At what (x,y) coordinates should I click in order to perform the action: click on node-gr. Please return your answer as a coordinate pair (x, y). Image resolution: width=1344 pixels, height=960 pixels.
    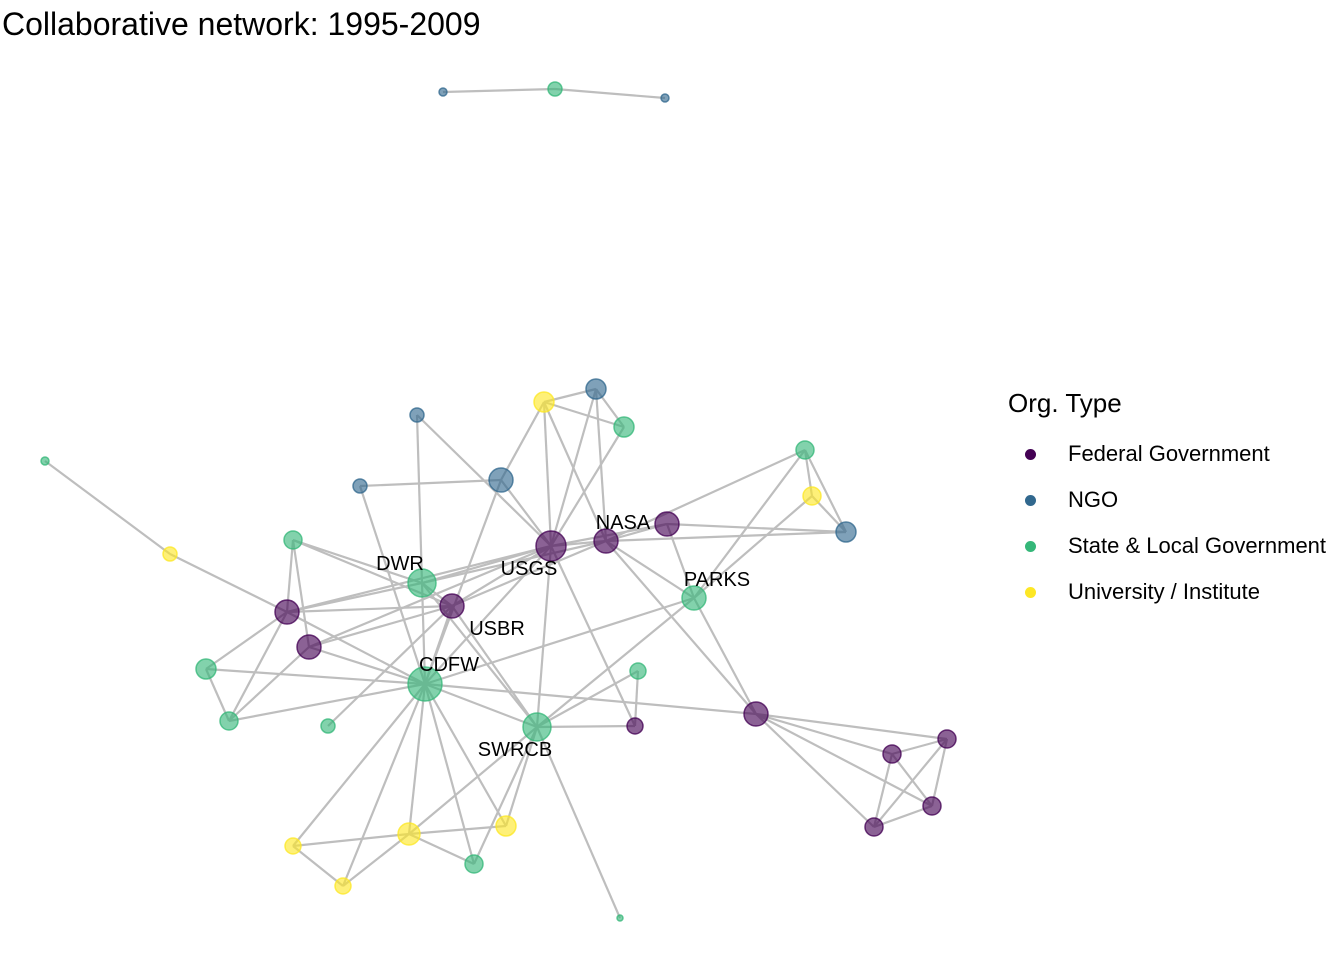
    Looking at the image, I should click on (805, 450).